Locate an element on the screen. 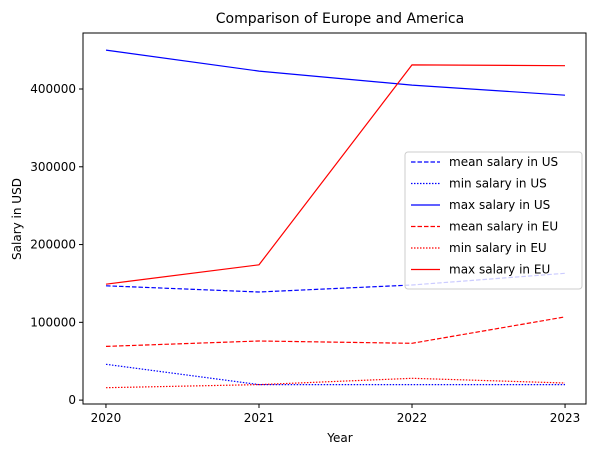 Image resolution: width=597 pixels, height=455 pixels. y-axis-label: Salary in USD is located at coordinates (17, 219).